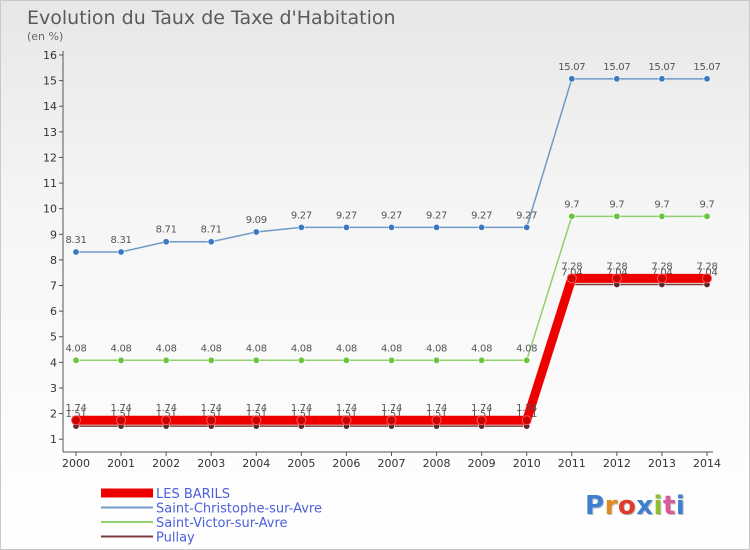 The image size is (750, 550). What do you see at coordinates (50, 55) in the screenshot?
I see `y-tick-label: 16` at bounding box center [50, 55].